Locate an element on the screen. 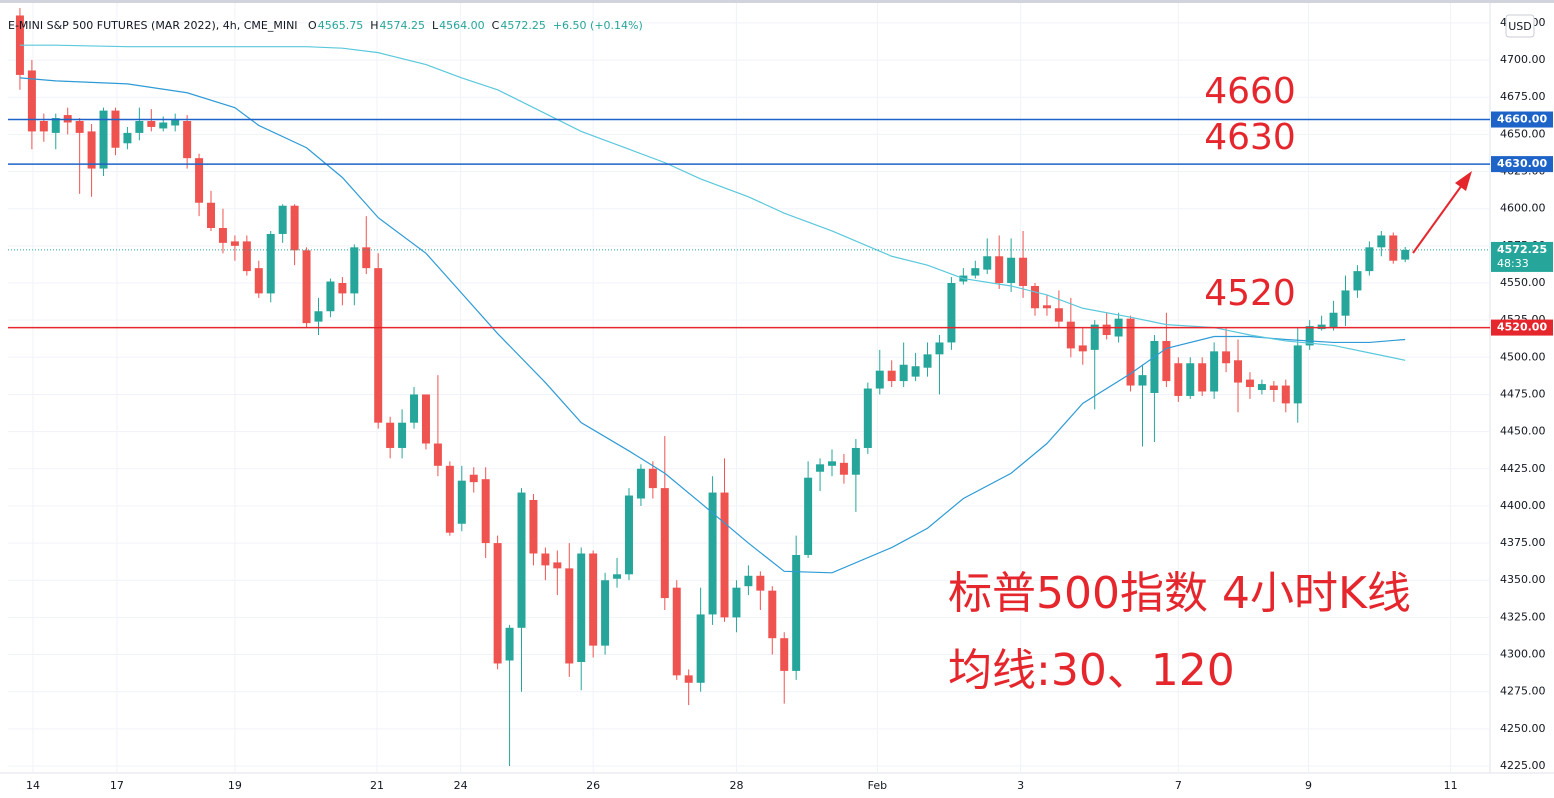  price-label-box is located at coordinates (1522, 327).